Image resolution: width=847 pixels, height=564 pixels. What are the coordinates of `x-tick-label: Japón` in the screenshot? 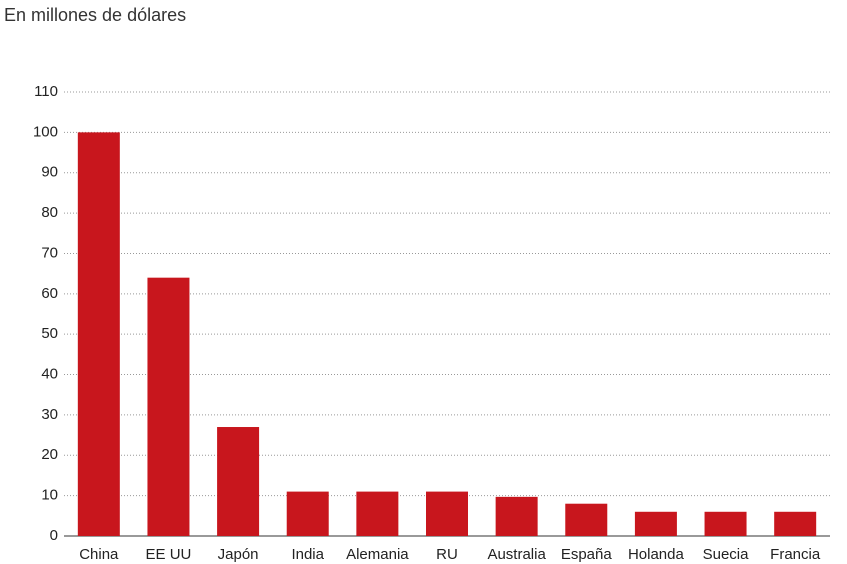 It's located at (238, 554).